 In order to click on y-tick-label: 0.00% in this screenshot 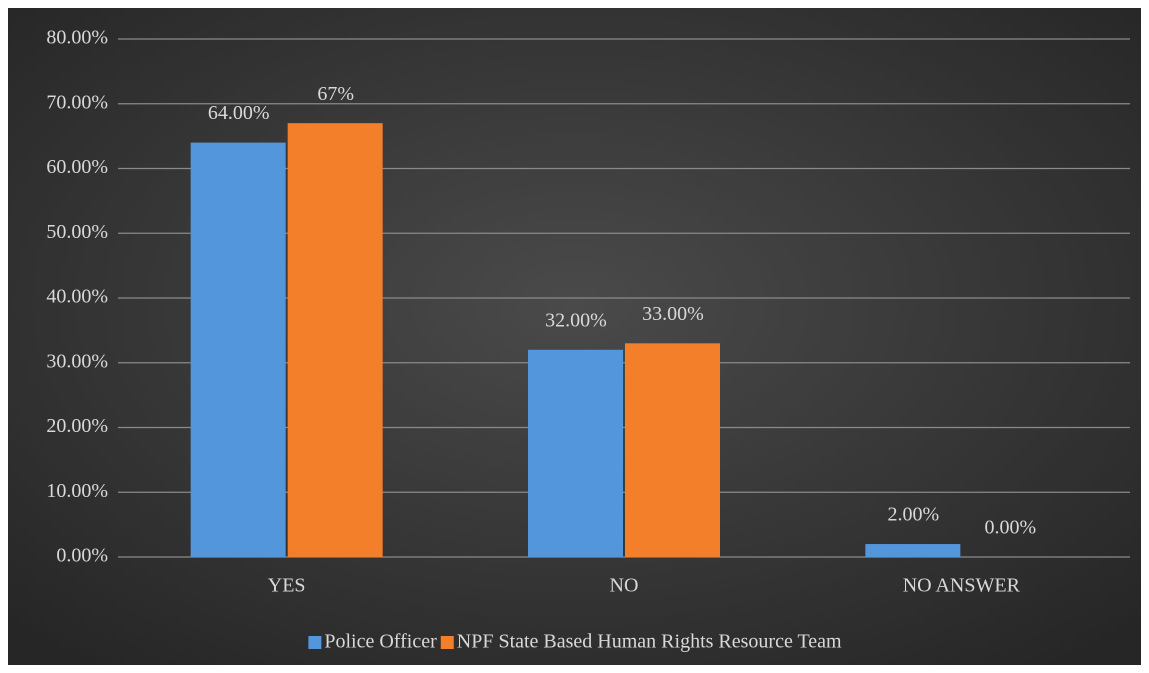, I will do `click(82, 556)`.